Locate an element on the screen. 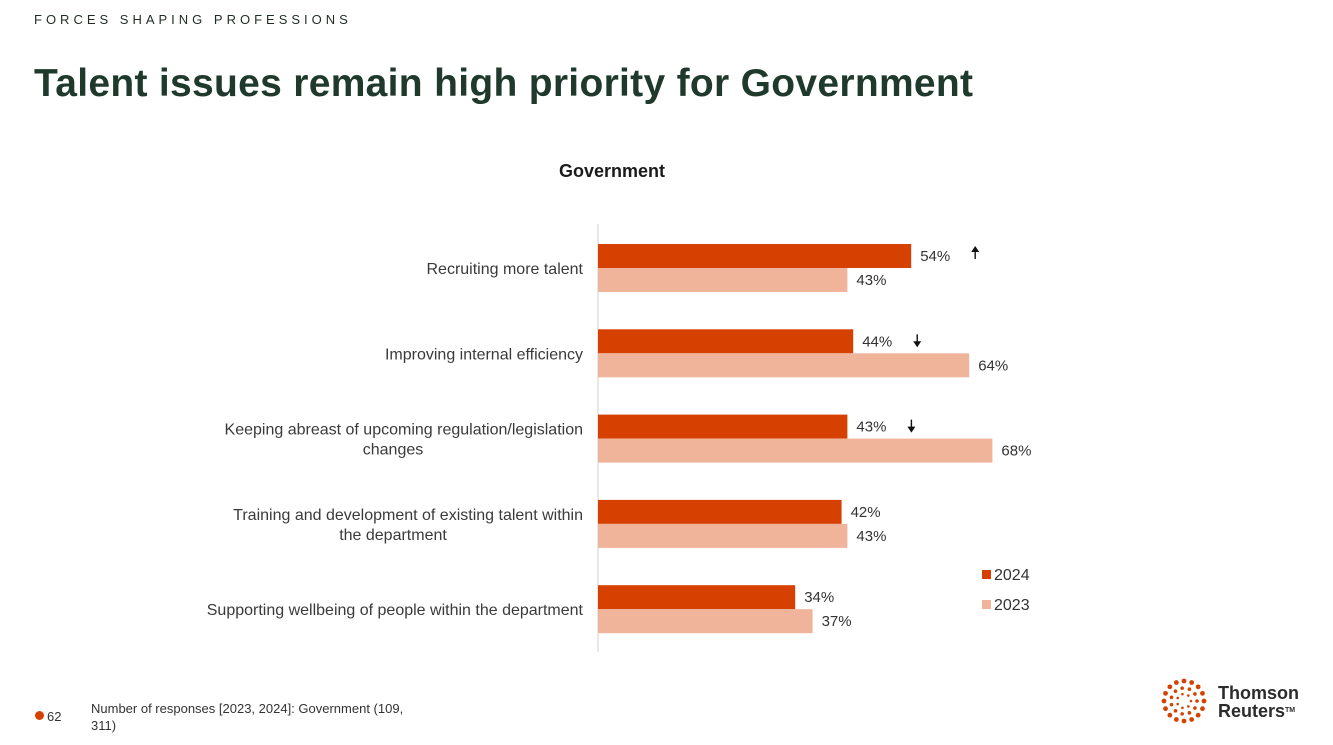  section-eyebrow: FORCES SHAPING PROFESSIONS is located at coordinates (193, 19).